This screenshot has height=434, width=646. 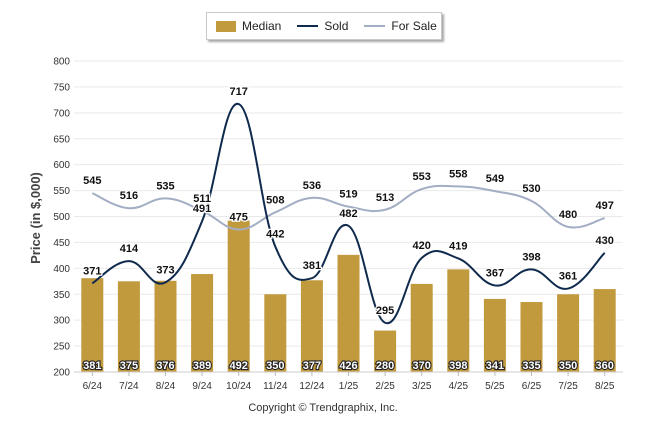 I want to click on y-axis-ticks: 200 250 300 350 400 450 500 550 600 650 700 750 800, so click(x=61, y=218).